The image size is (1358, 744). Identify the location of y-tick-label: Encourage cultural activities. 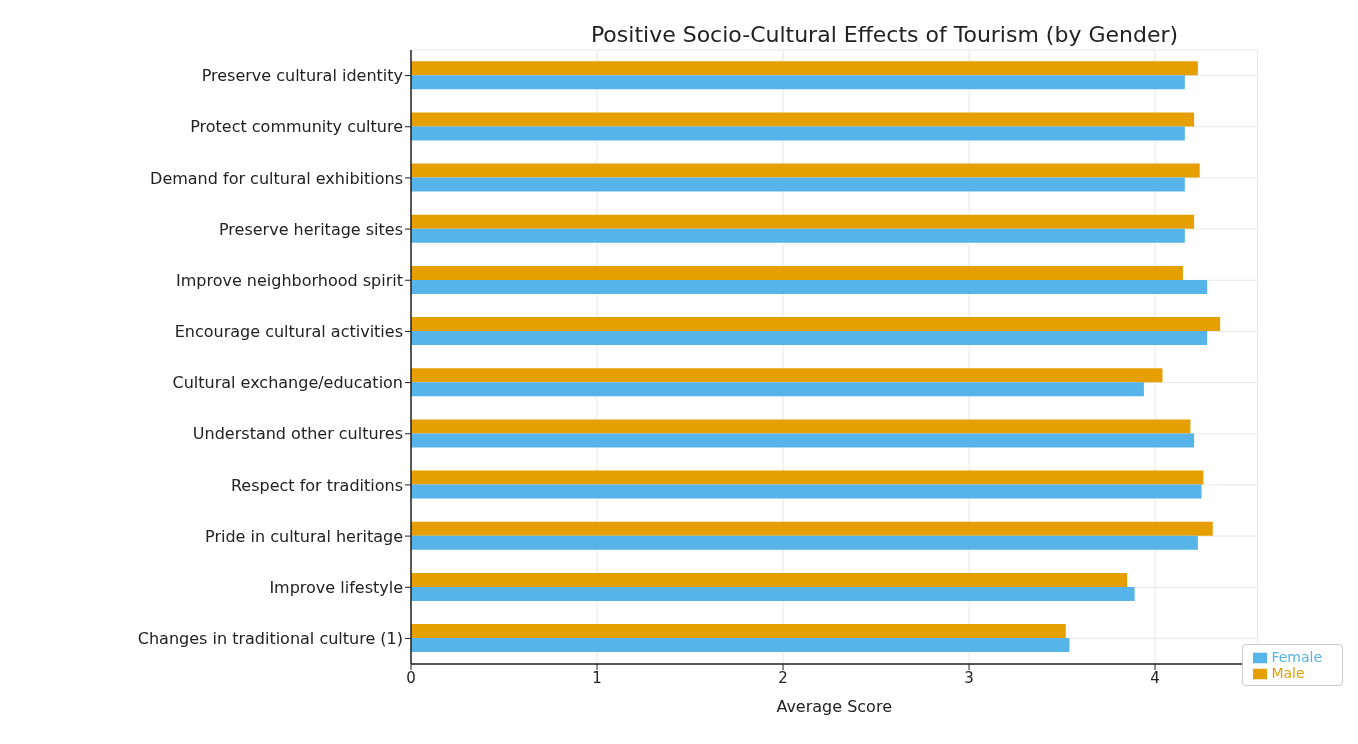
(288, 332).